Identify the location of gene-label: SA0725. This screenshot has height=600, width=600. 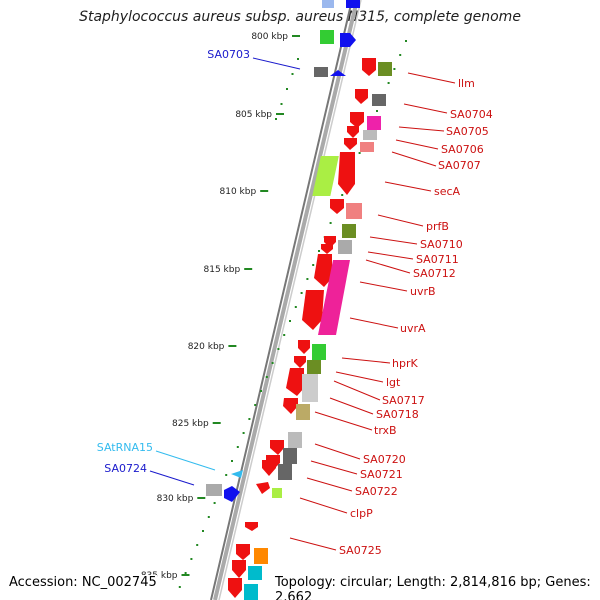
(360, 550).